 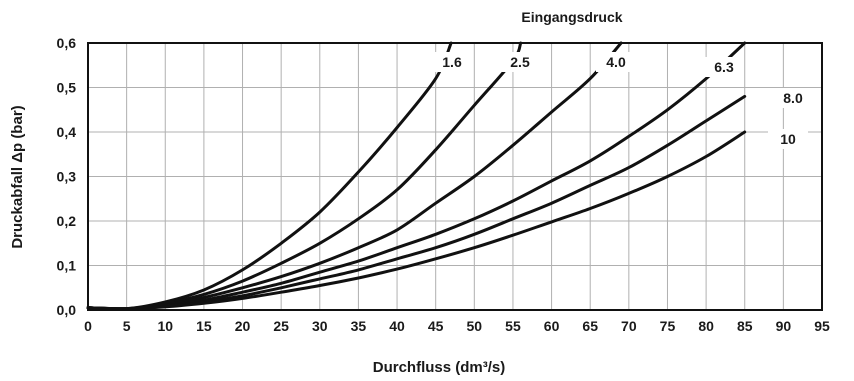 What do you see at coordinates (745, 326) in the screenshot?
I see `x-tick-label: 85` at bounding box center [745, 326].